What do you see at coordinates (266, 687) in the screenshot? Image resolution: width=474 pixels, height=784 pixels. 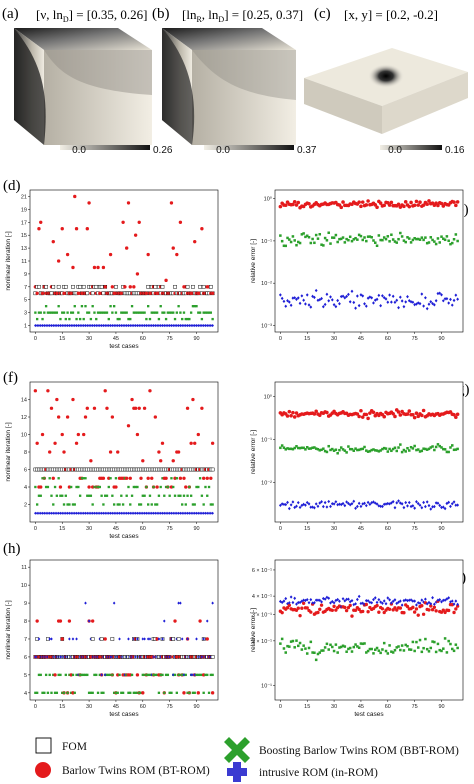 I see `y-tick-label: 10⁻¹` at bounding box center [266, 687].